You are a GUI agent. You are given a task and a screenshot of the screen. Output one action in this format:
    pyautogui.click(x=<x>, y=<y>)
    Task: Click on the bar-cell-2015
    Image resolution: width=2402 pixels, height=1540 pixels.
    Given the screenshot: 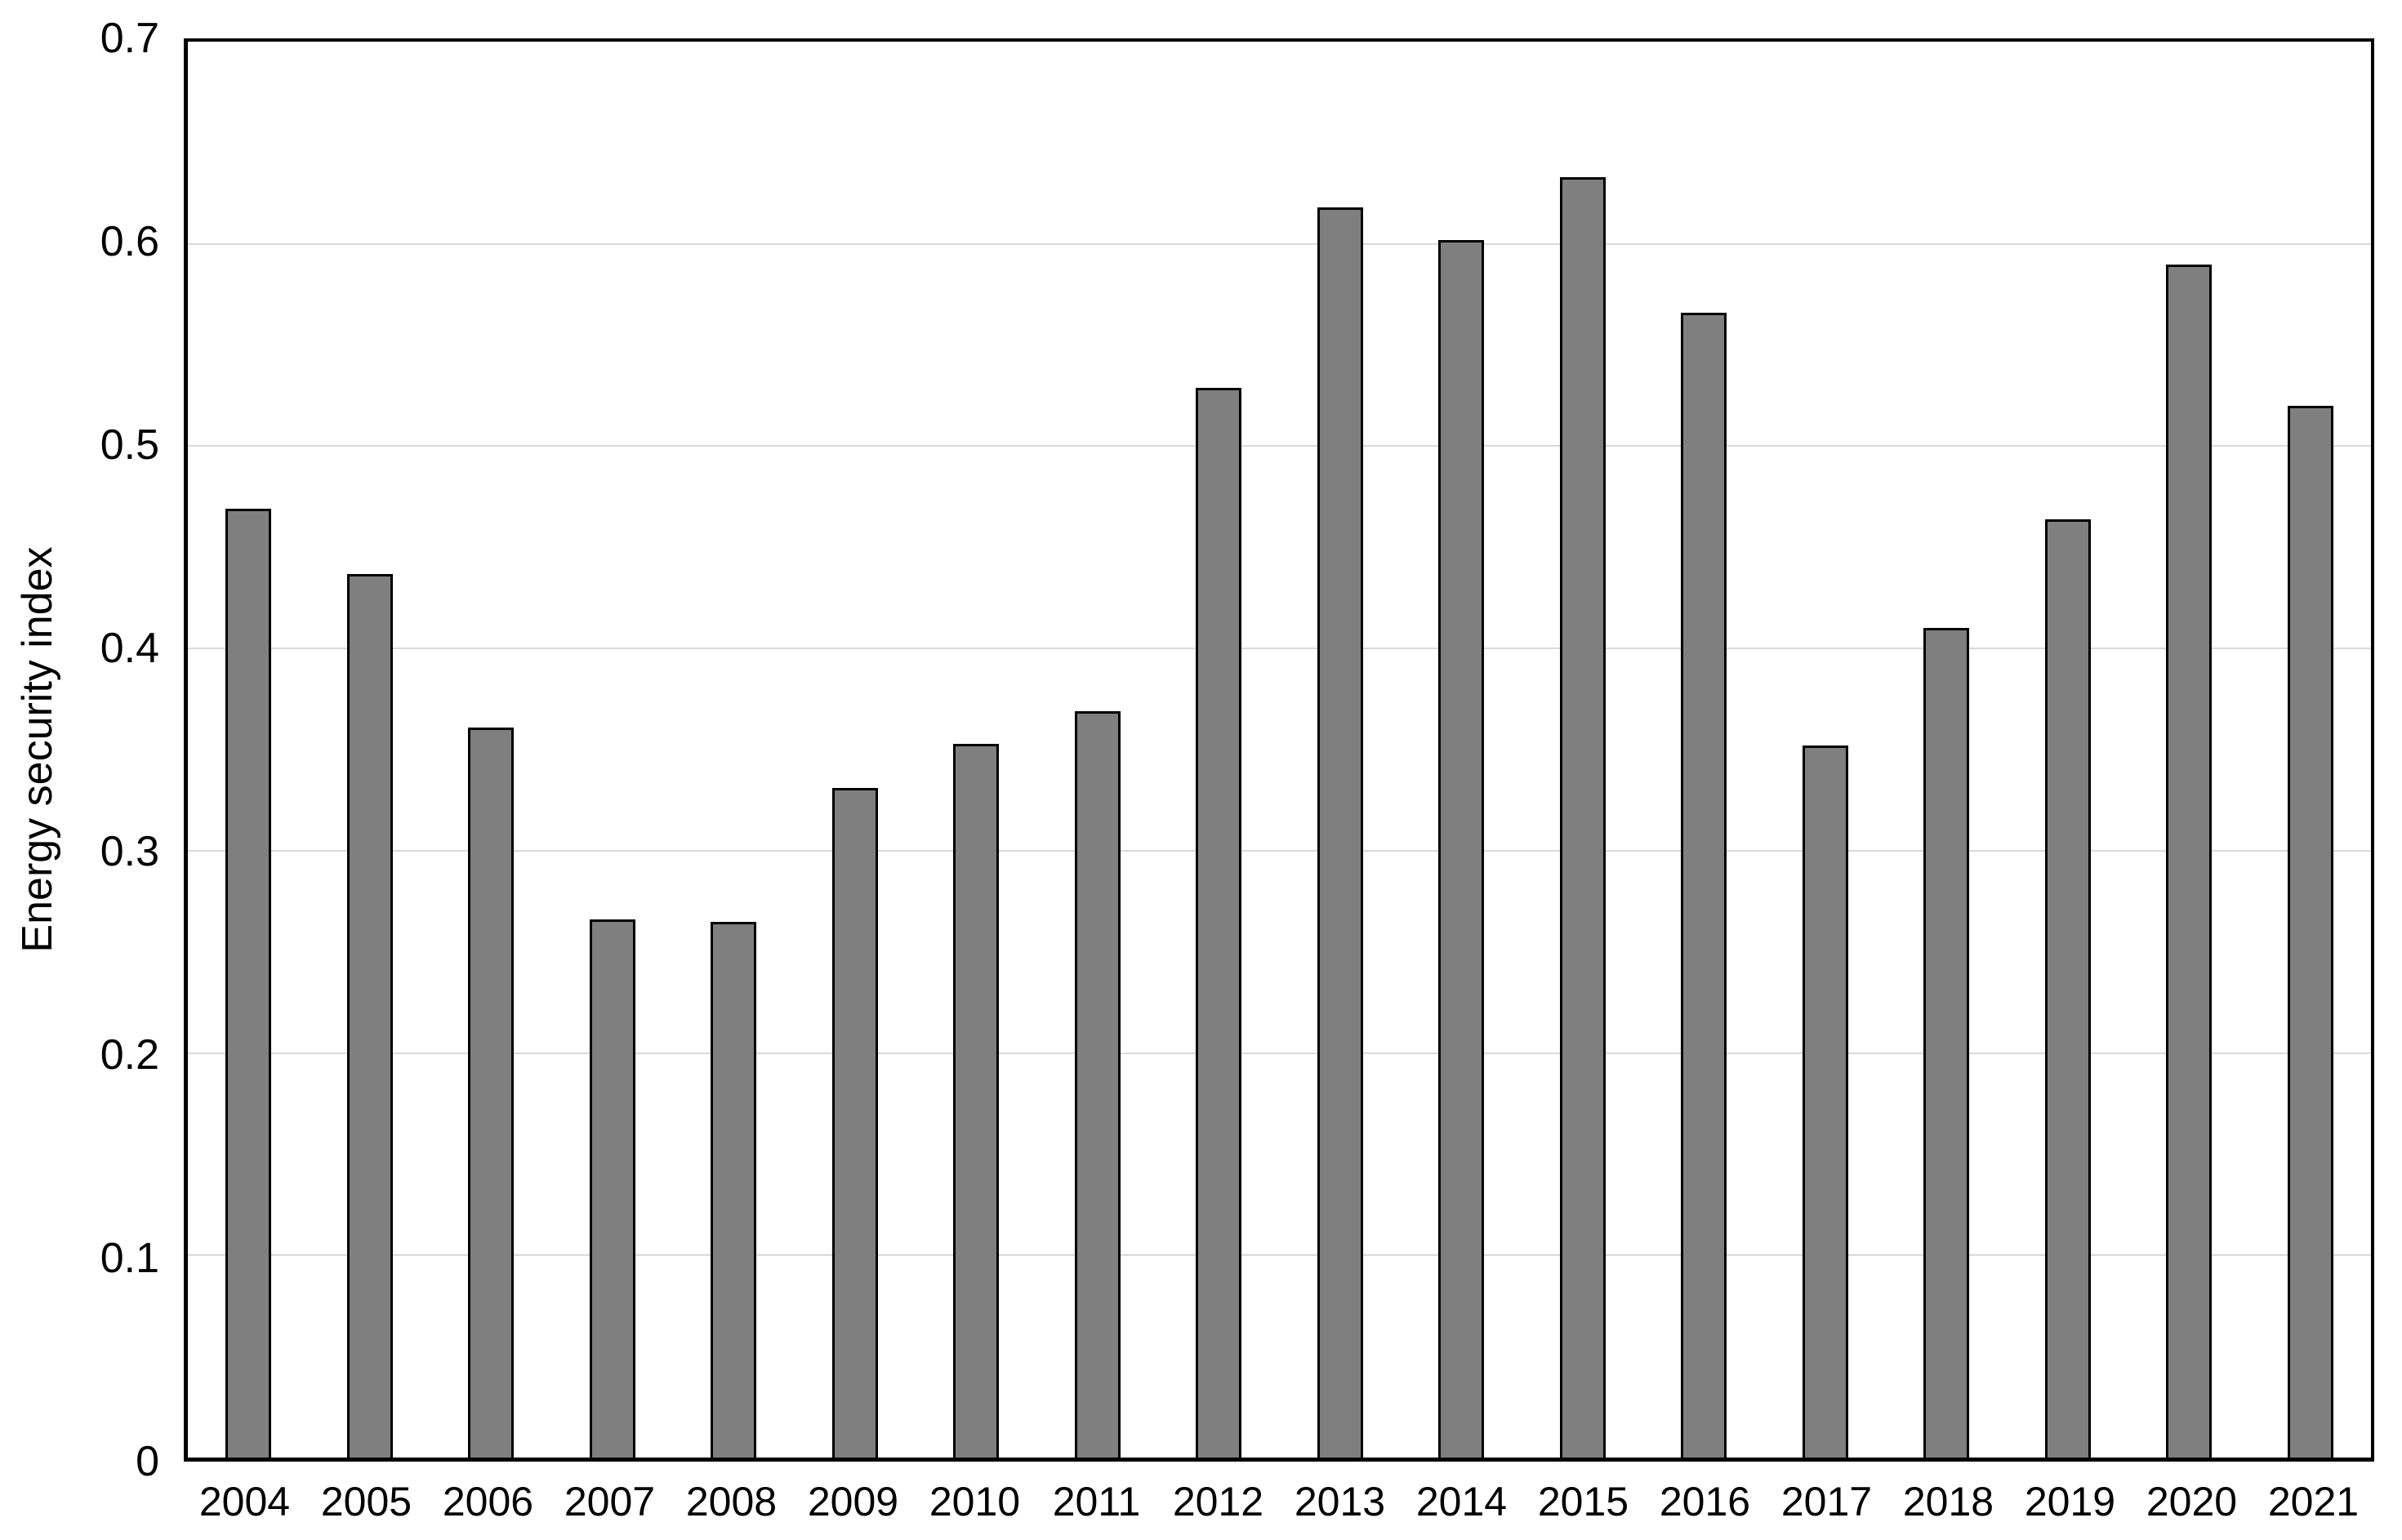 What is the action you would take?
    pyautogui.click(x=1583, y=750)
    